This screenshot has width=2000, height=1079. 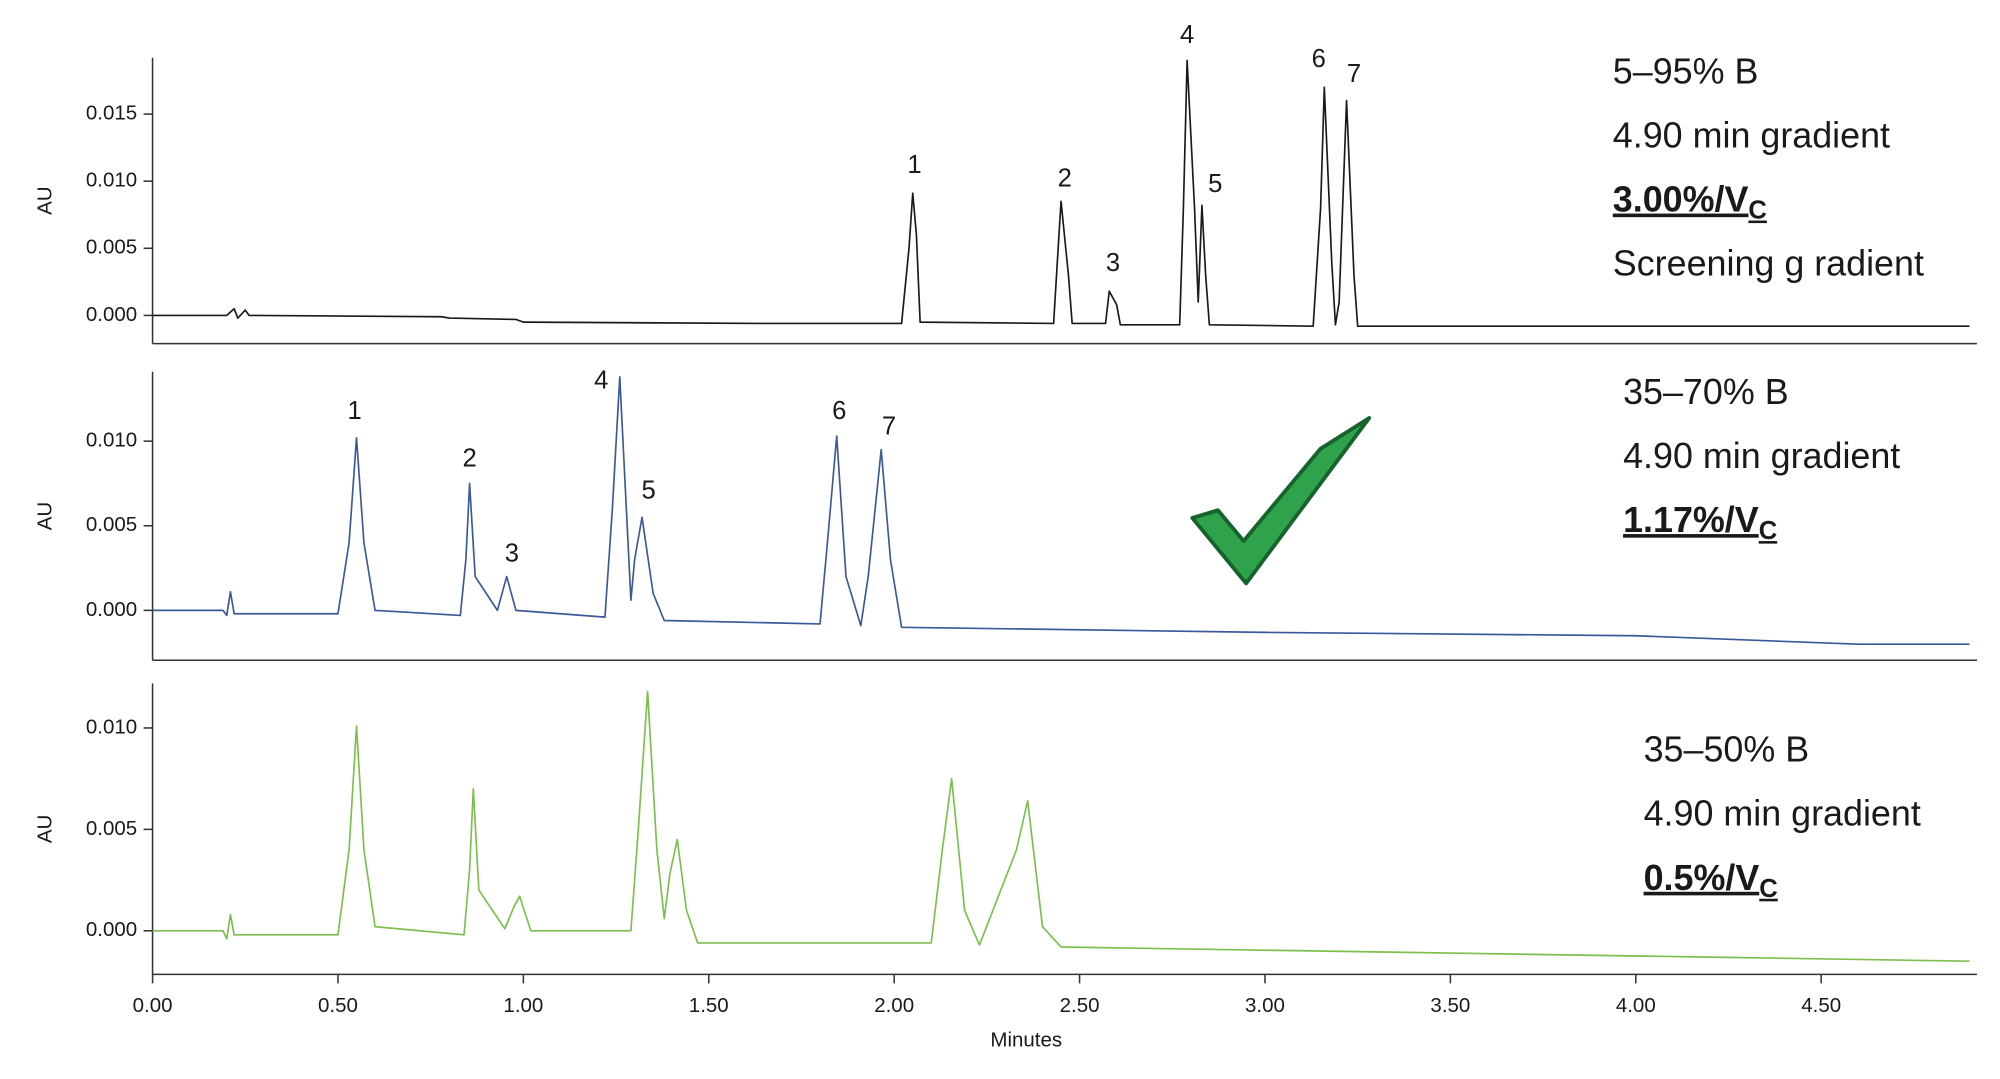 I want to click on check-mark, so click(x=1281, y=501).